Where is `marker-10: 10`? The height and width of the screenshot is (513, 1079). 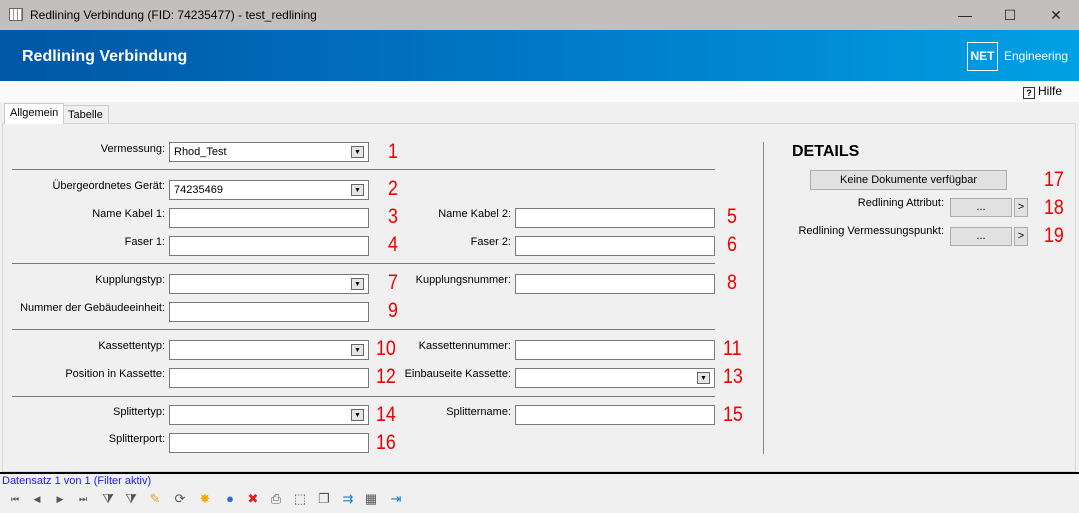
marker-10: 10 is located at coordinates (386, 348).